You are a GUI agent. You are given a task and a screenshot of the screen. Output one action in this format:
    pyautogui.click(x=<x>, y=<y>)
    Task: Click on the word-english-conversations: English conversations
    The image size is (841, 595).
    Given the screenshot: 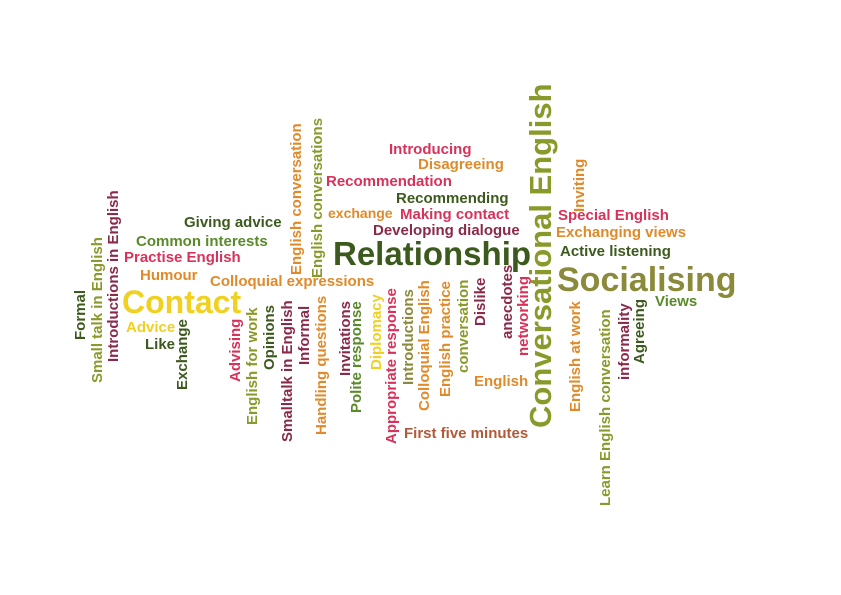 What is the action you would take?
    pyautogui.click(x=317, y=197)
    